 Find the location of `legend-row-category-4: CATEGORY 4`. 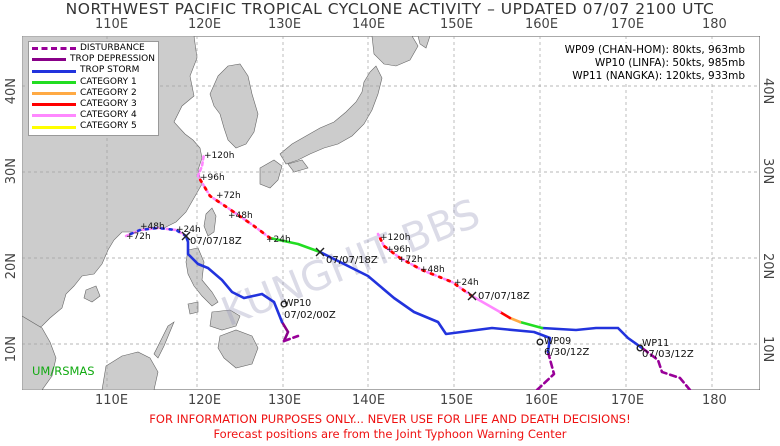

legend-row-category-4: CATEGORY 4 is located at coordinates (93, 115).